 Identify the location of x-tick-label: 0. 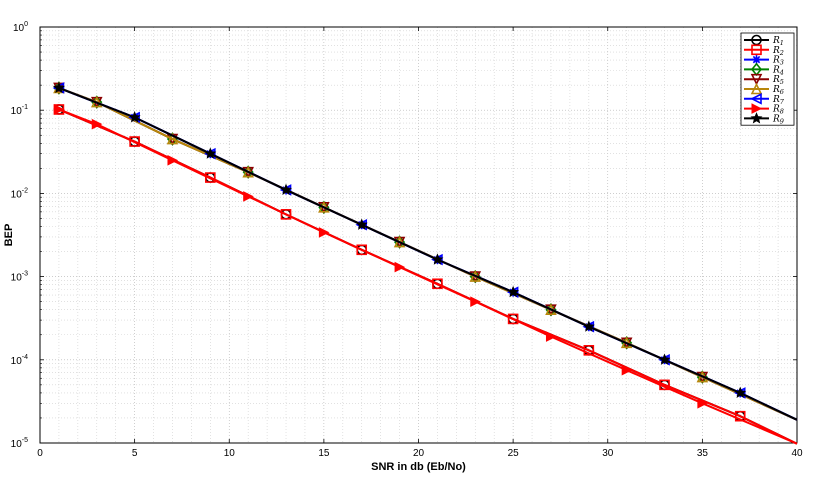
(40, 453).